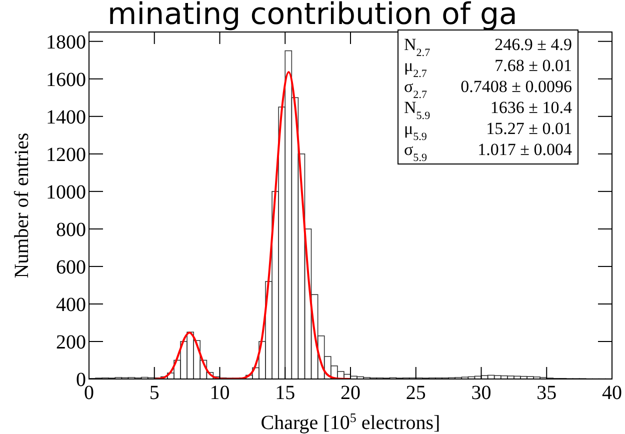 The width and height of the screenshot is (625, 434). What do you see at coordinates (66, 117) in the screenshot?
I see `y-tick-label: 1400` at bounding box center [66, 117].